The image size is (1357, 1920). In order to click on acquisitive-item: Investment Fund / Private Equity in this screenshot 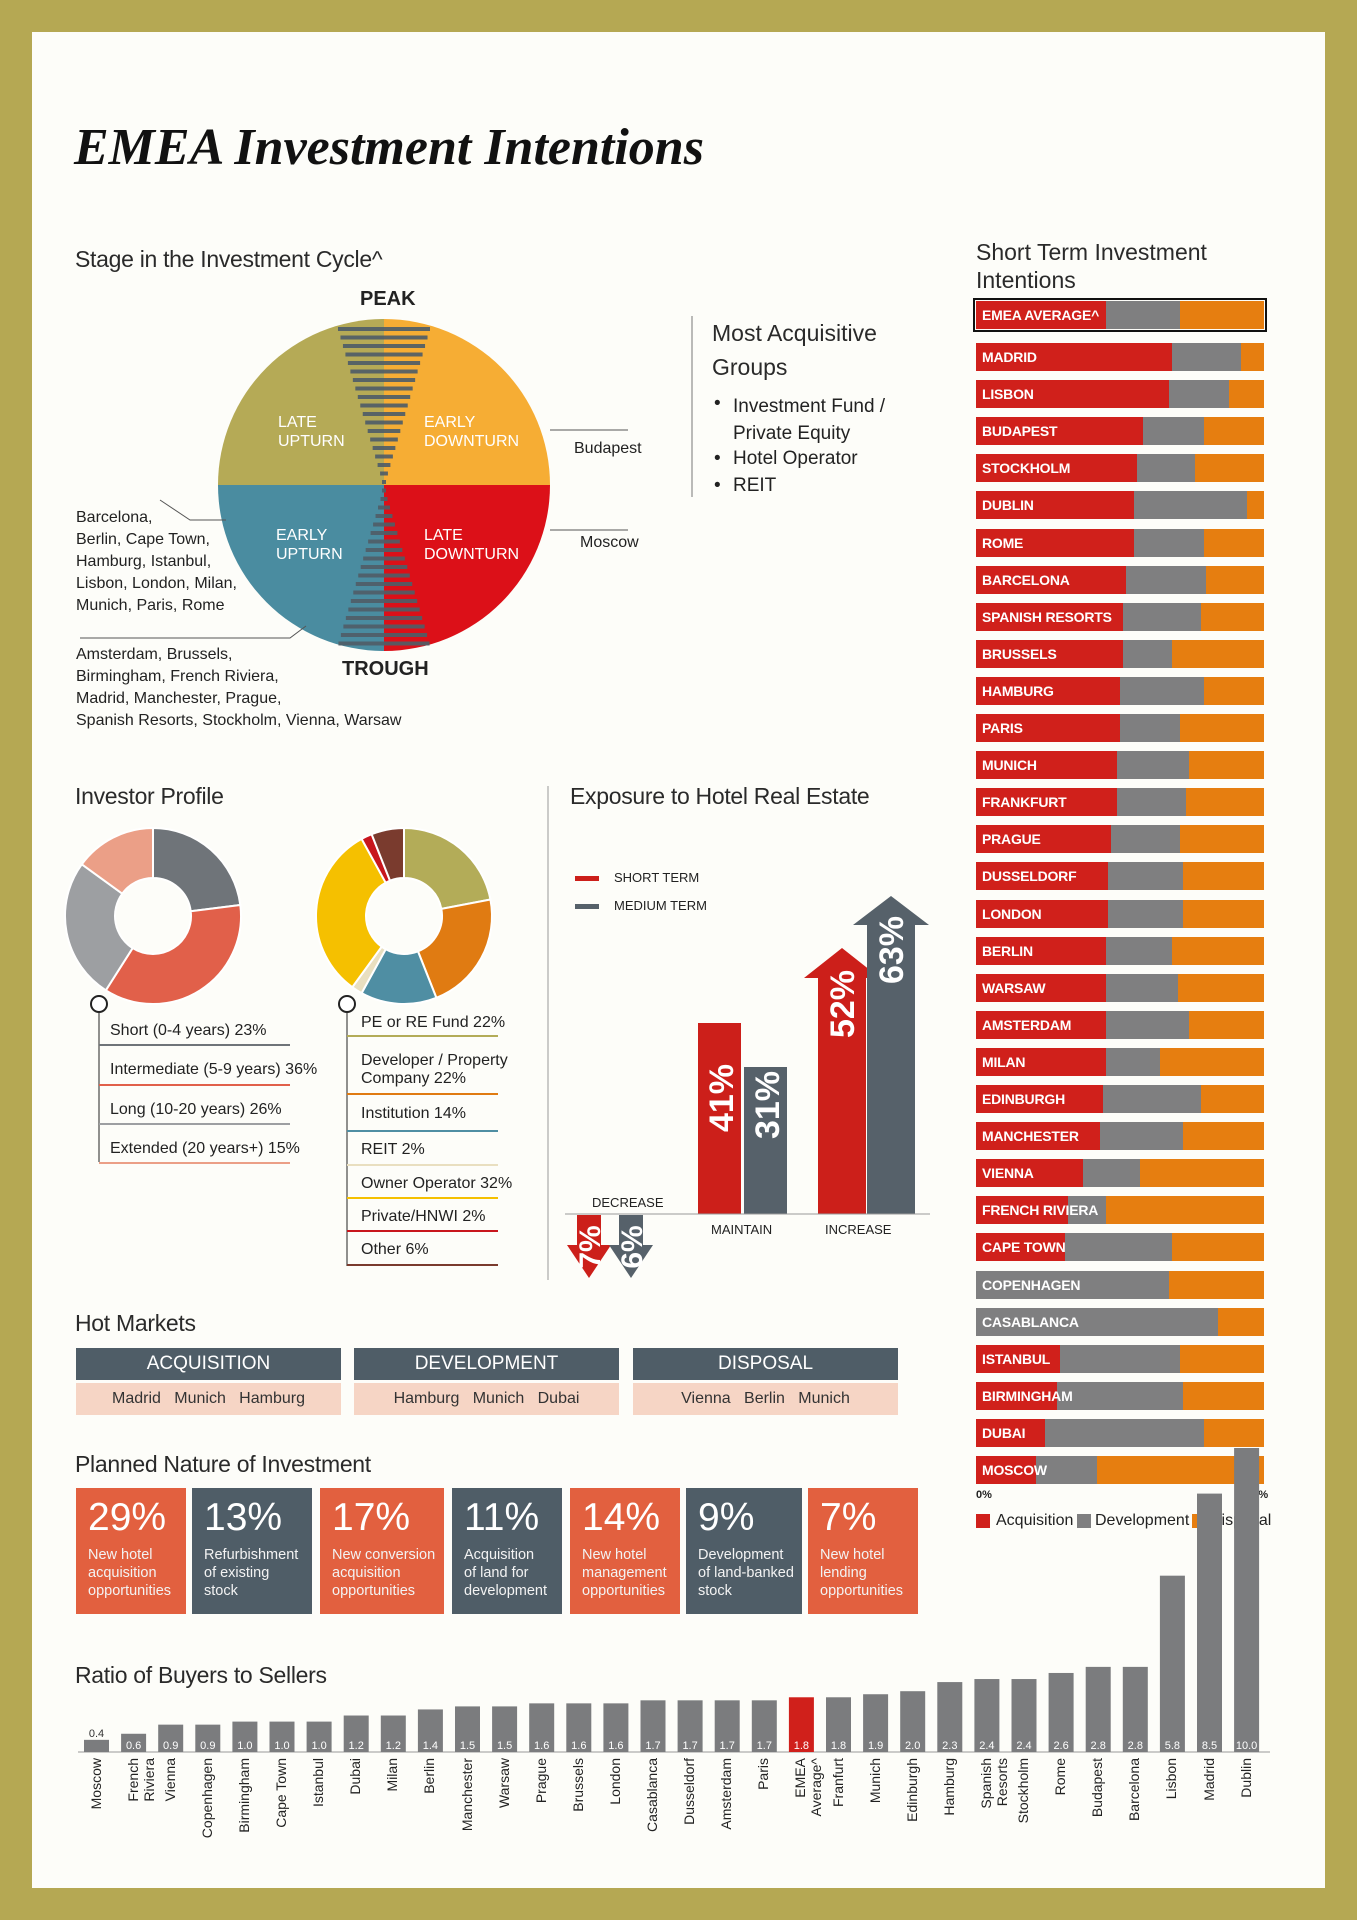, I will do `click(809, 420)`.